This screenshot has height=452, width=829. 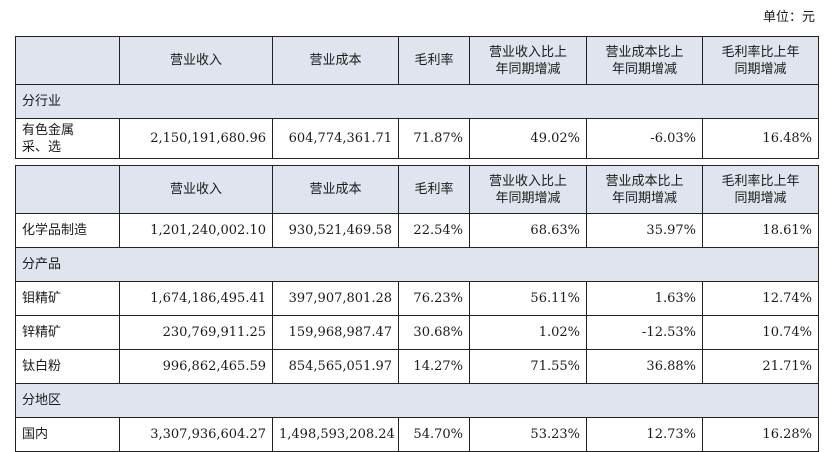 I want to click on row-label: 有色金属 采、选, so click(x=67, y=138).